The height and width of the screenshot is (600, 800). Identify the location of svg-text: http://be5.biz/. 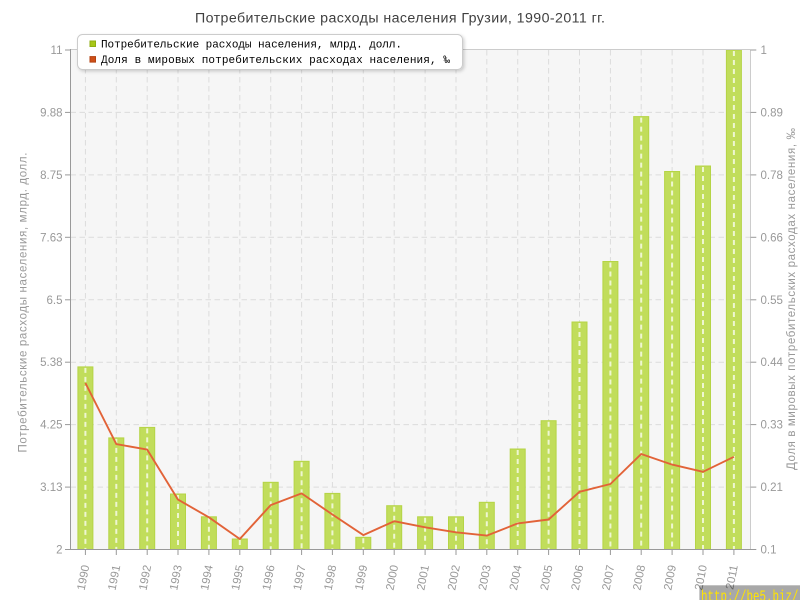
(750, 594).